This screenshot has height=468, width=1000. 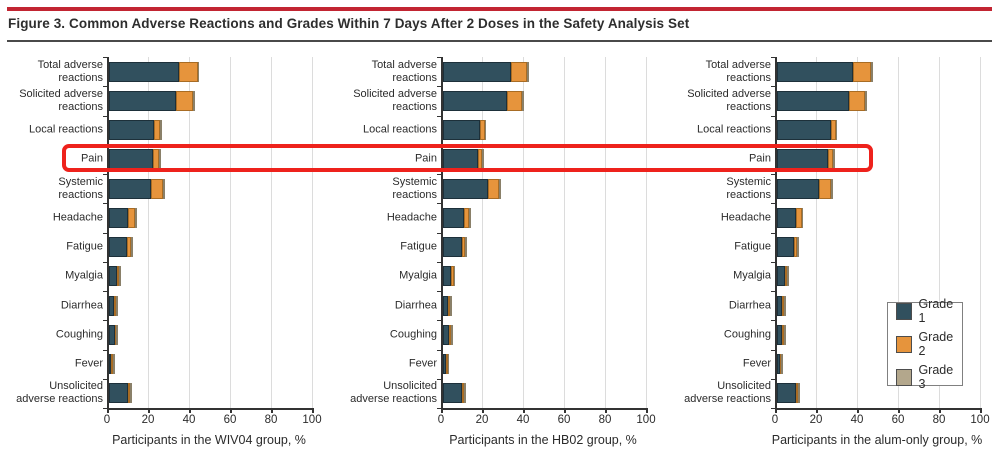 I want to click on y-axis, so click(x=442, y=233).